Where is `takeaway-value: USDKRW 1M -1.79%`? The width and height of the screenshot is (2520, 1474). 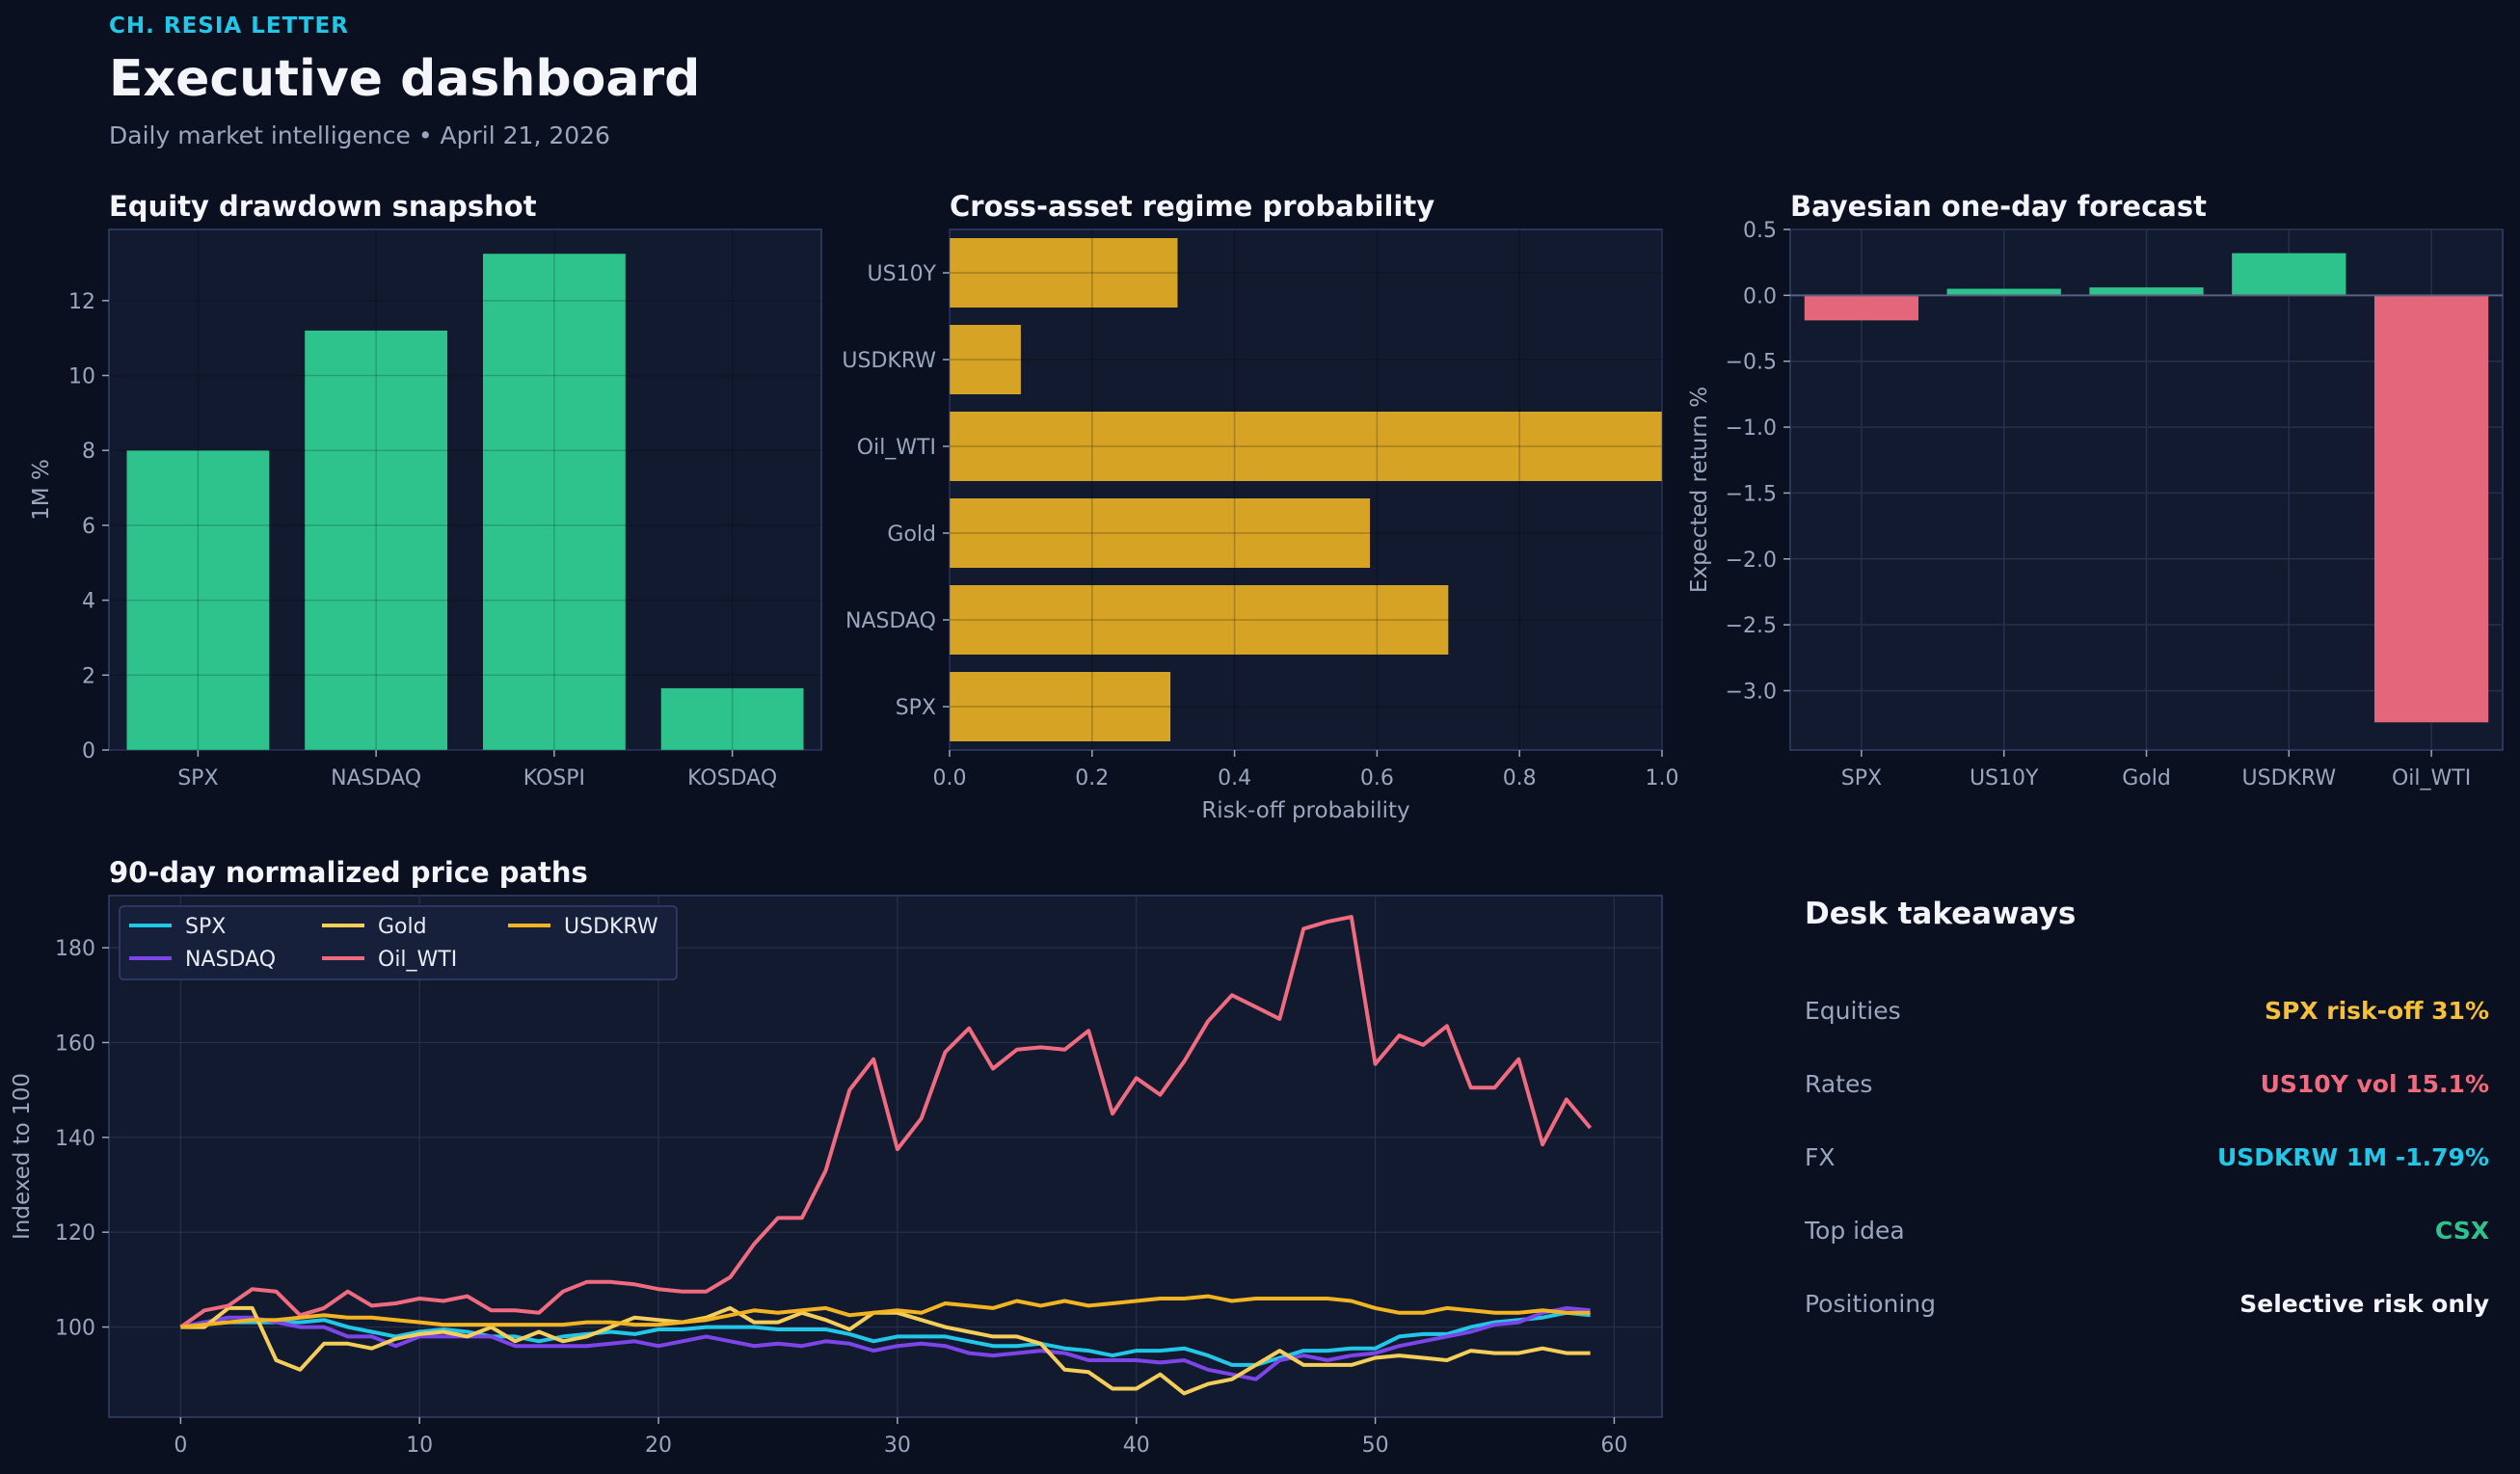
takeaway-value: USDKRW 1M -1.79% is located at coordinates (2353, 1156).